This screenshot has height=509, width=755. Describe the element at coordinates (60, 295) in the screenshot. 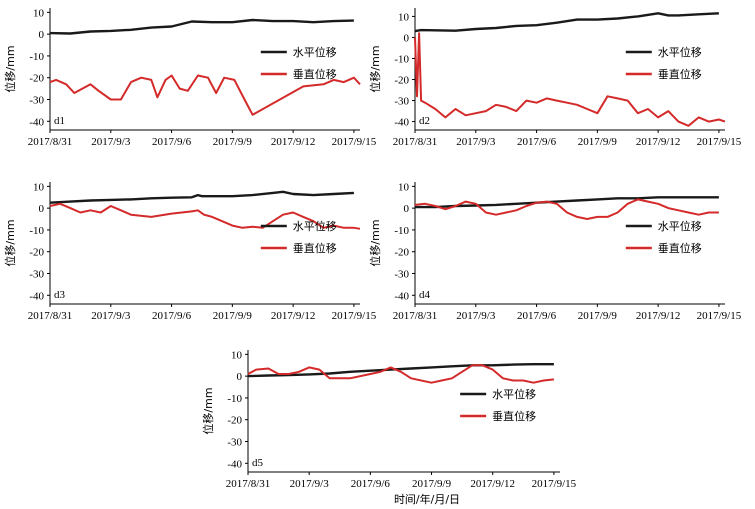

I see `panel-label: d3` at that location.